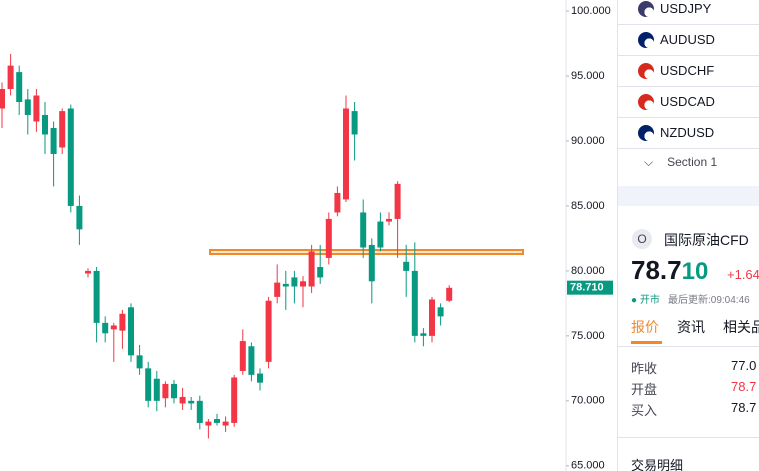 The height and width of the screenshot is (471, 759). I want to click on y-tick-label: 80.000, so click(588, 271).